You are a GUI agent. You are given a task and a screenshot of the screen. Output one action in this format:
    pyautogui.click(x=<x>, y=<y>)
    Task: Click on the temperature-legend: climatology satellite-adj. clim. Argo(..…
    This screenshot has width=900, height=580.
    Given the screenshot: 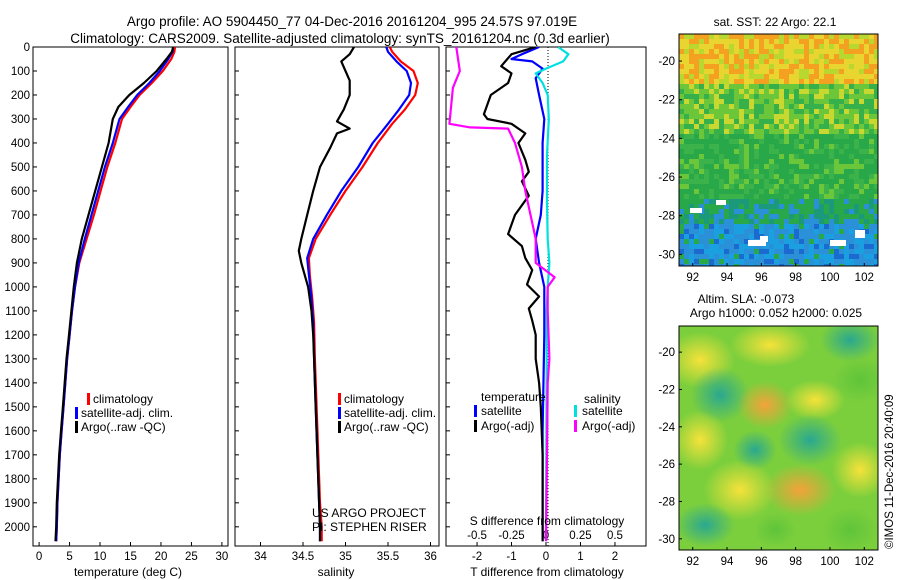 What is the action you would take?
    pyautogui.click(x=124, y=413)
    